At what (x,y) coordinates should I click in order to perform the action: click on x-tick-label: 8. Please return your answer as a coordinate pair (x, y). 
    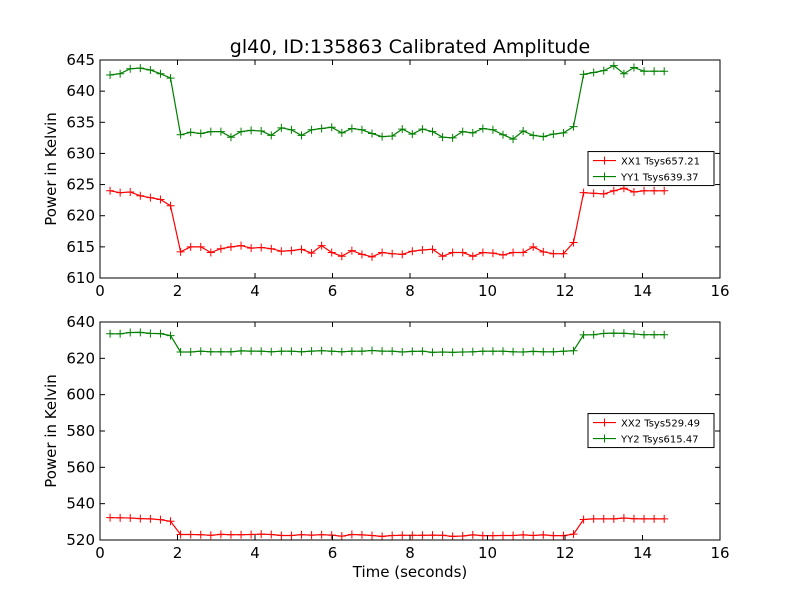
    Looking at the image, I should click on (410, 553).